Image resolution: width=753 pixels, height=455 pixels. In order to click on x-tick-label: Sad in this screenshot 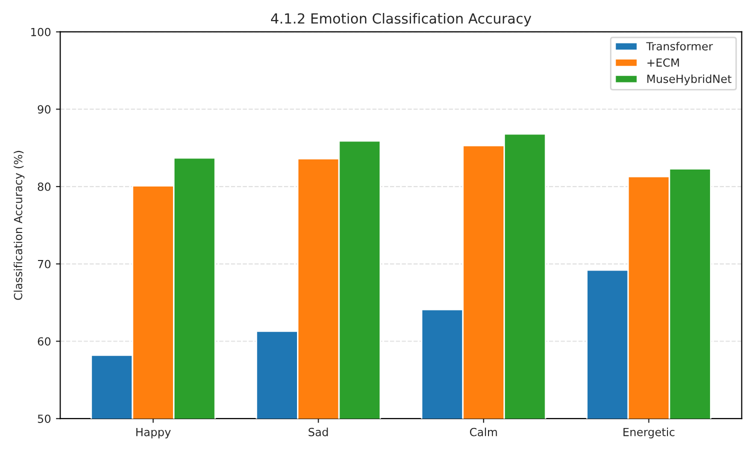, I will do `click(318, 432)`.